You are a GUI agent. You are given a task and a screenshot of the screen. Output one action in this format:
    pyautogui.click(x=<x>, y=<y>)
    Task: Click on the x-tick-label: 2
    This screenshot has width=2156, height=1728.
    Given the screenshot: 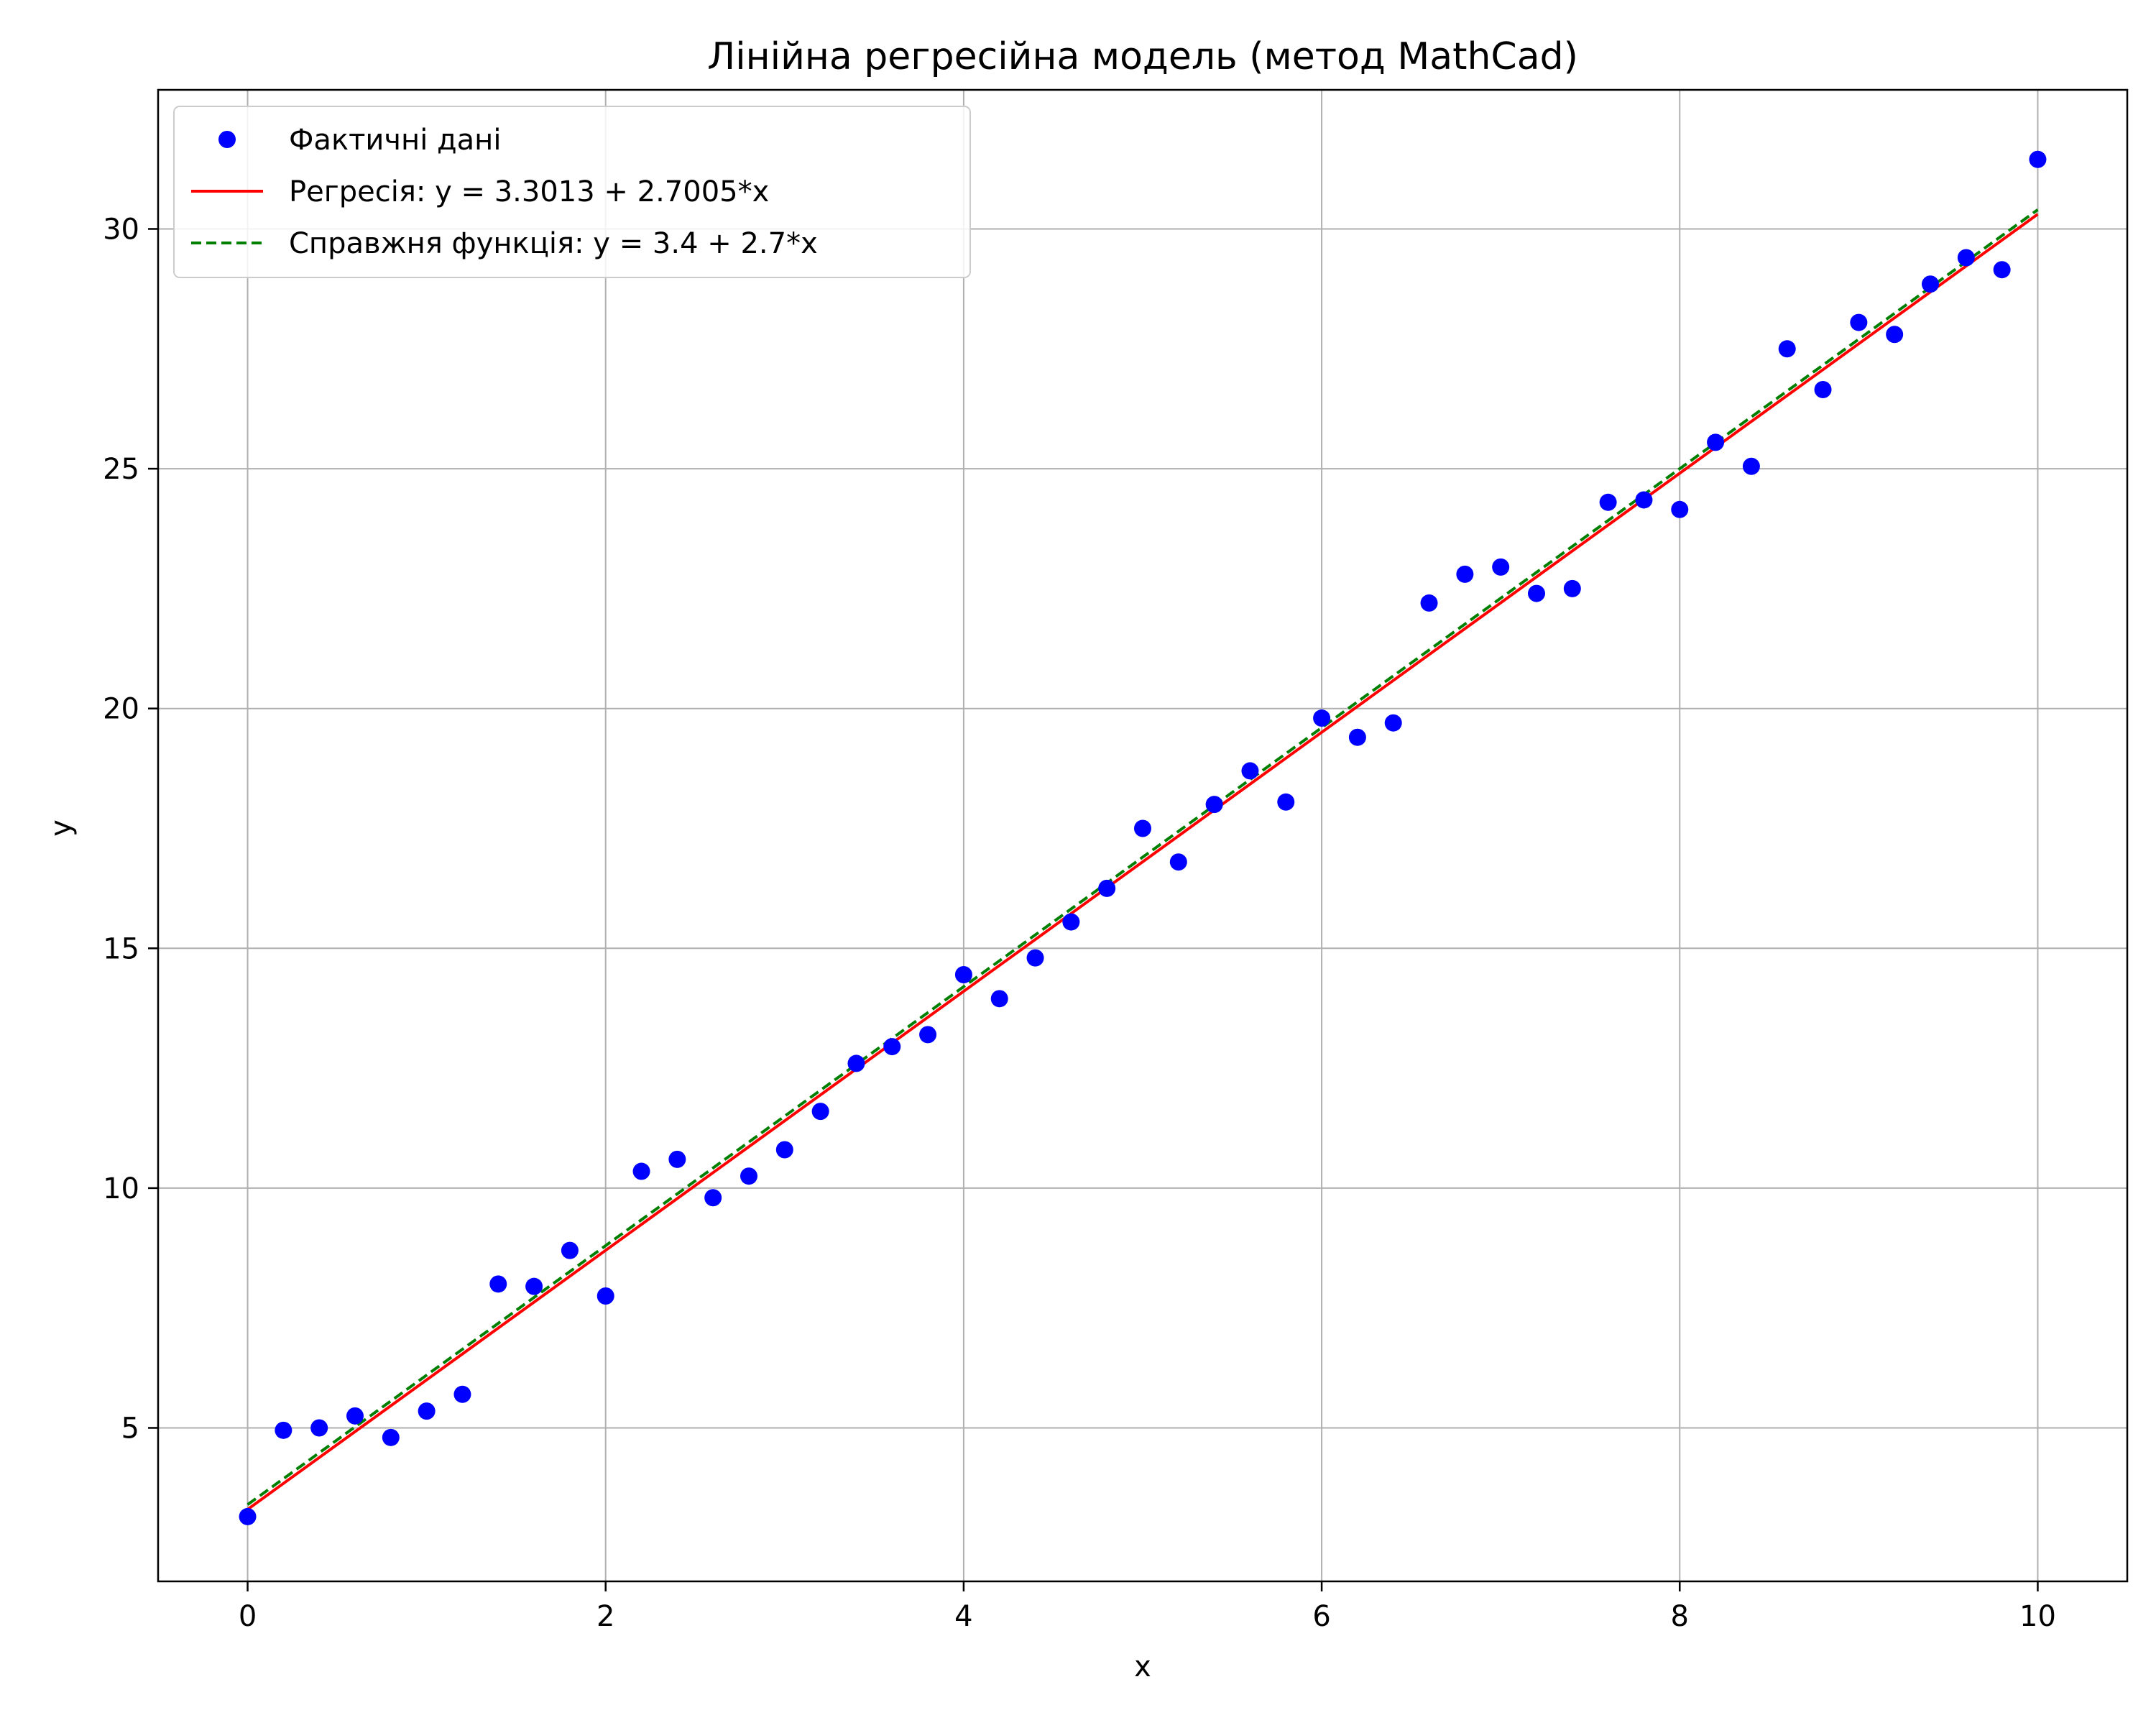 What is the action you would take?
    pyautogui.click(x=605, y=1616)
    